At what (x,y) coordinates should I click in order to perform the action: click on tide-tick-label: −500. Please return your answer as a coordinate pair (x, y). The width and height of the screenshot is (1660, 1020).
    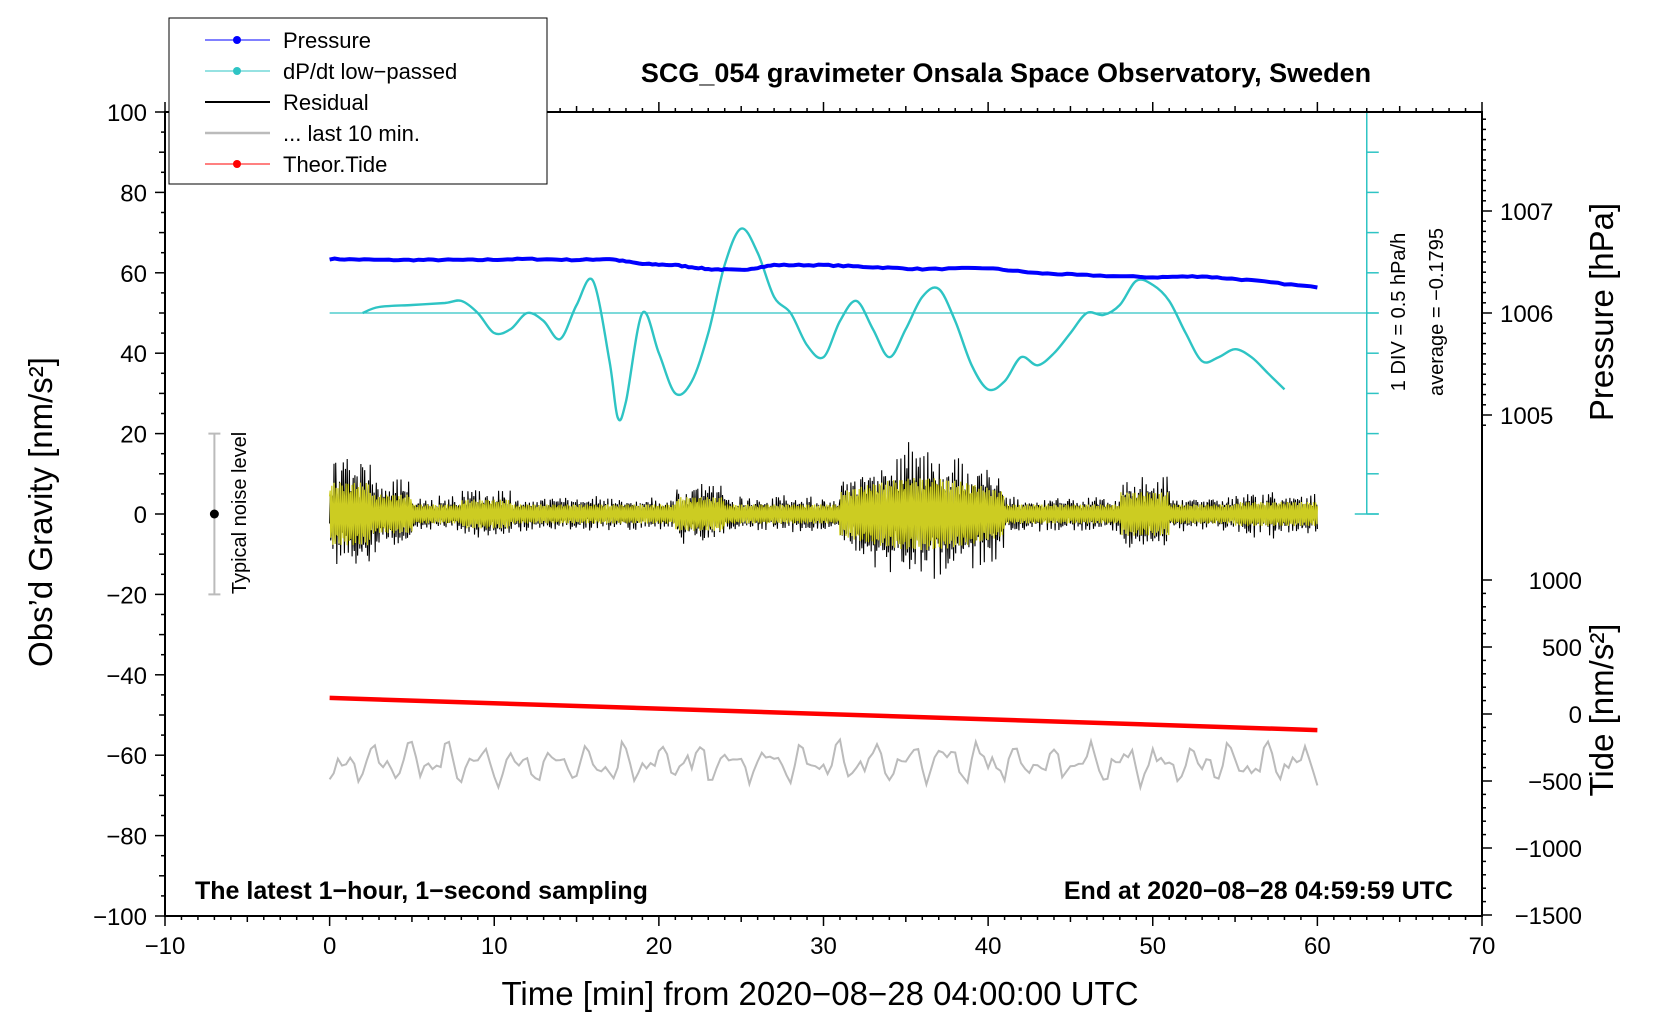
    Looking at the image, I should click on (1555, 782).